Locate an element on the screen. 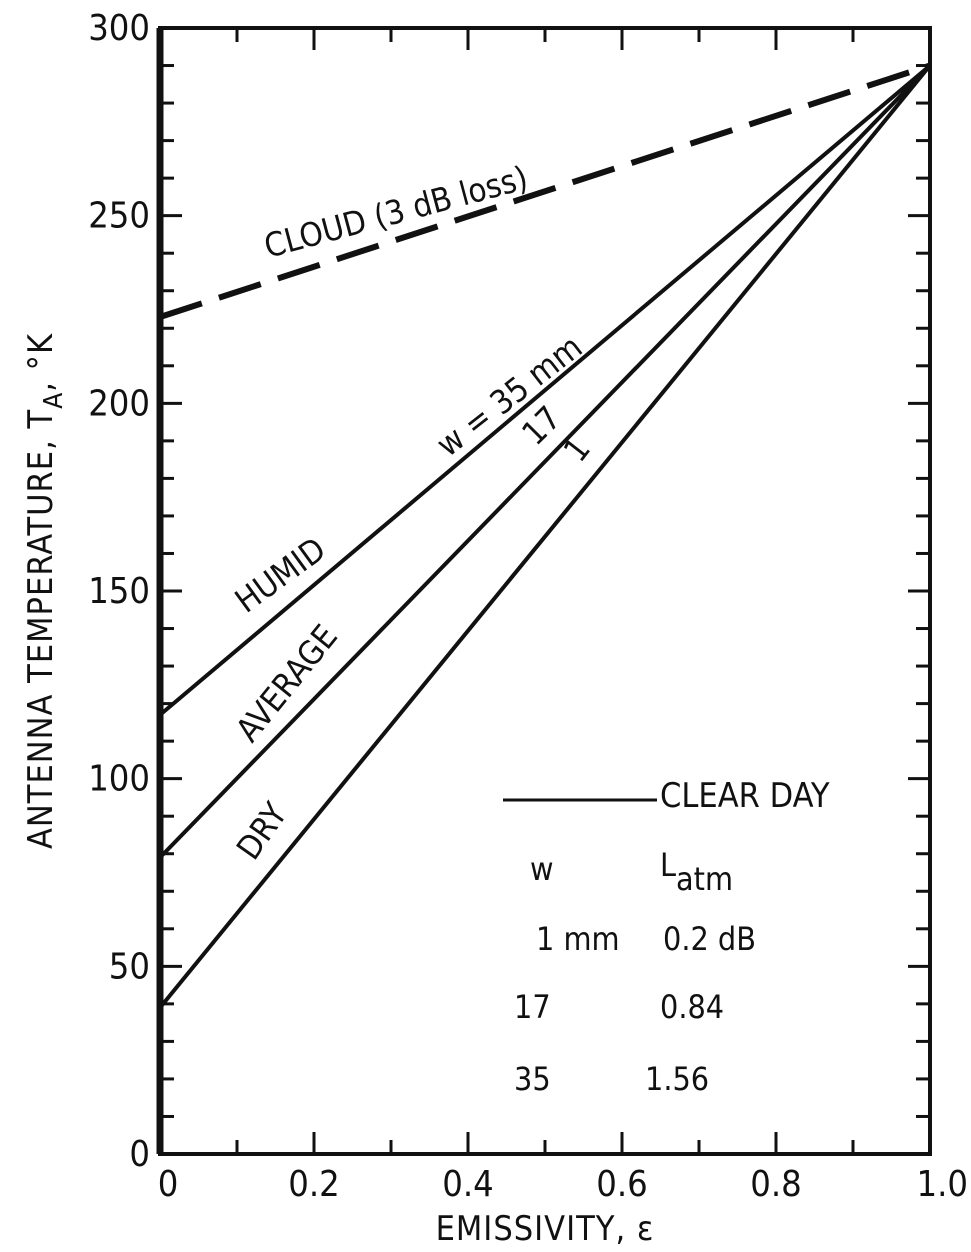  legend-clear-day-label: CLEAR DAY is located at coordinates (745, 796).